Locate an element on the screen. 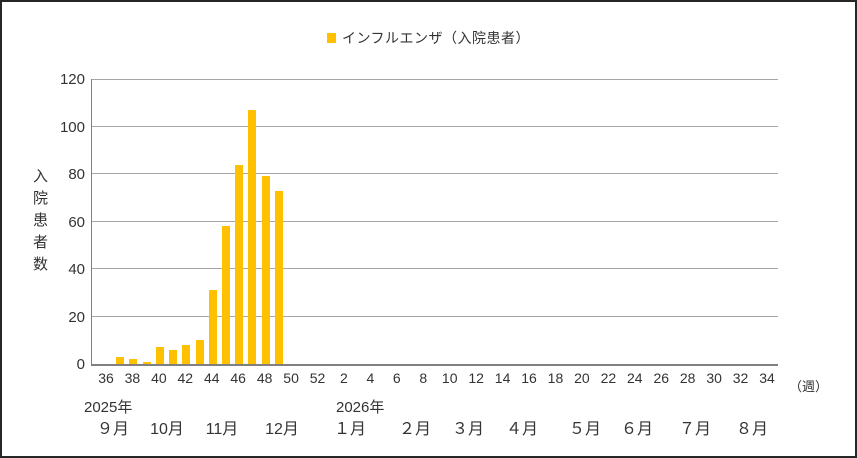  gridline-y20 is located at coordinates (435, 316).